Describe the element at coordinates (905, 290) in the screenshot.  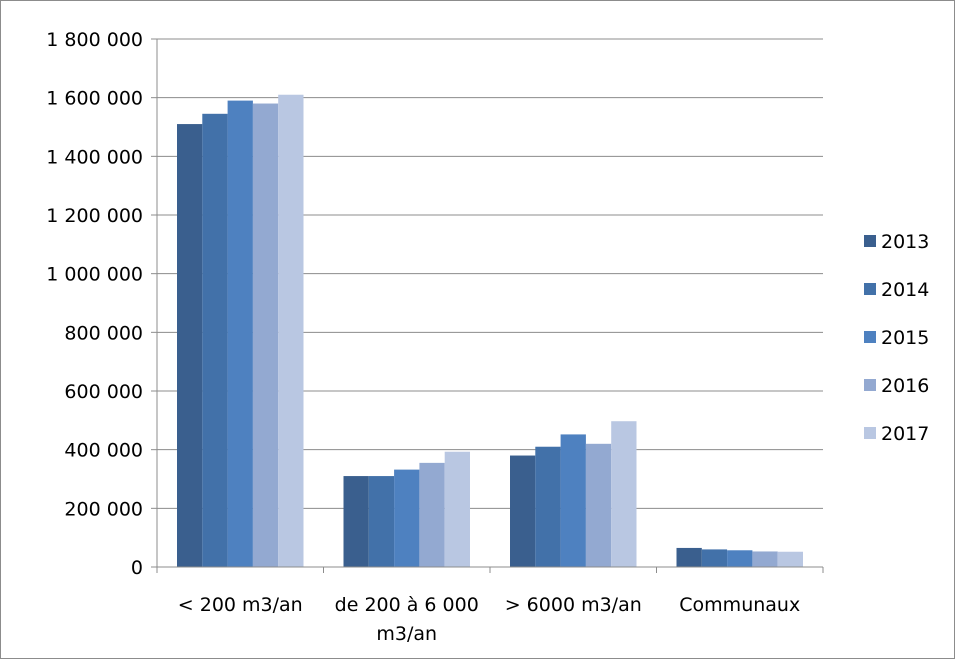
I see `legend-label-2014: 2014` at that location.